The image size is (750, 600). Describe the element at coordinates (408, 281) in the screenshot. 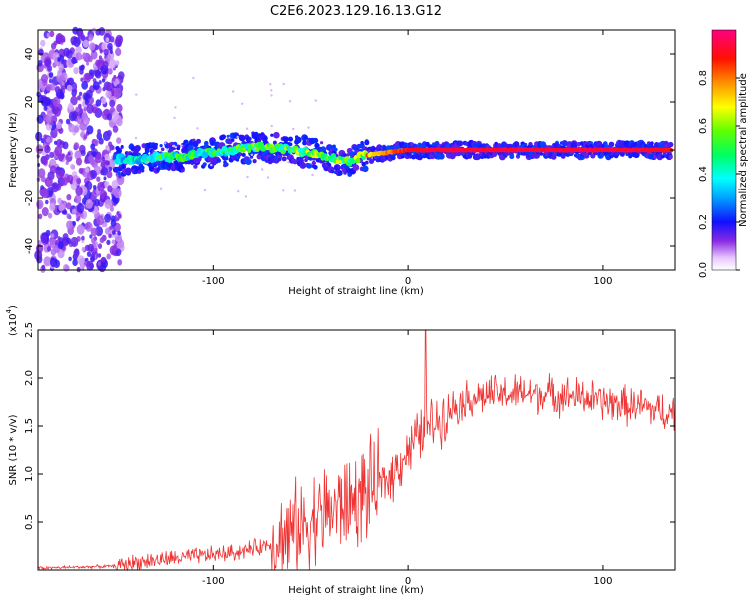

I see `x-tick-label: 0` at that location.